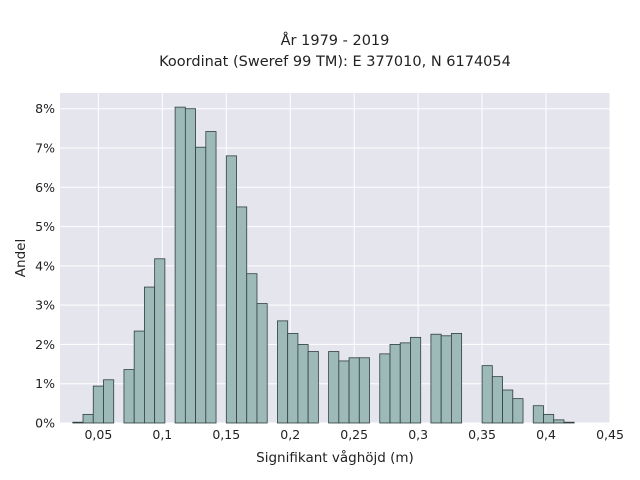  I want to click on y-tick-label: 6%, so click(45, 187).